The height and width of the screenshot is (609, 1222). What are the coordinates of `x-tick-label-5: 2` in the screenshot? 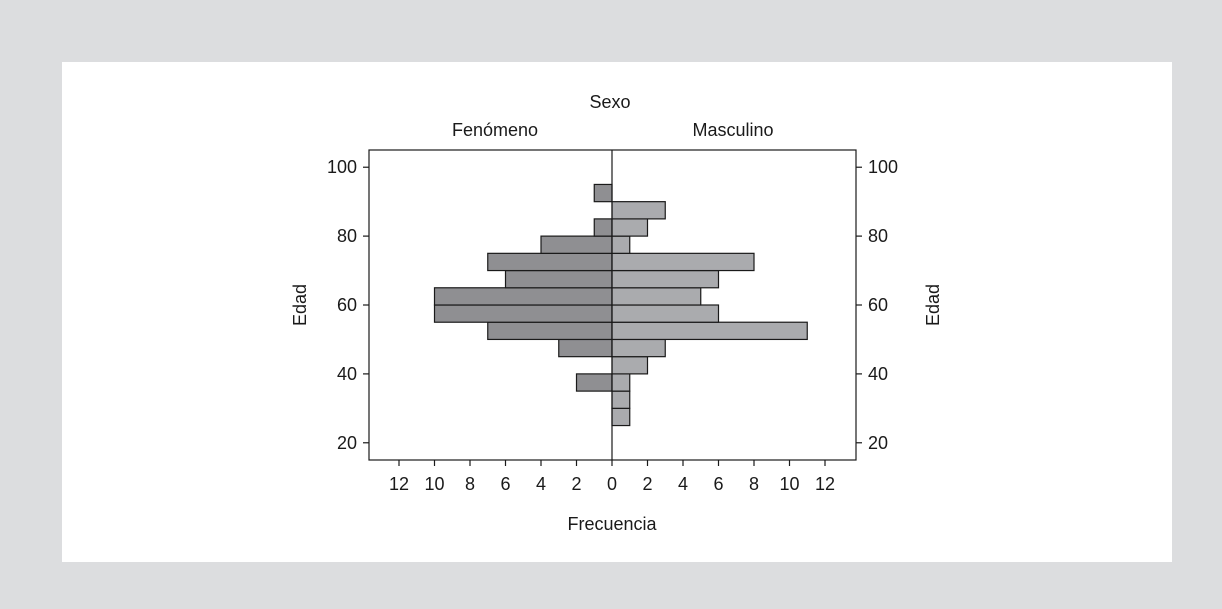 It's located at (576, 484).